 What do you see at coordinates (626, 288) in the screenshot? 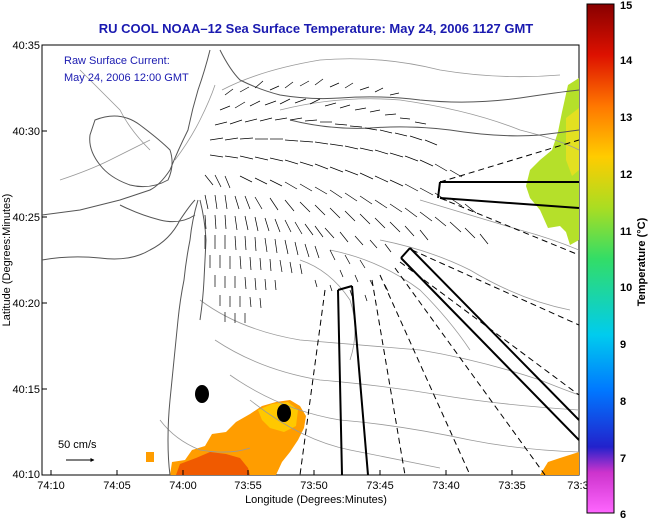
I see `colorbar-tick-label: 10` at bounding box center [626, 288].